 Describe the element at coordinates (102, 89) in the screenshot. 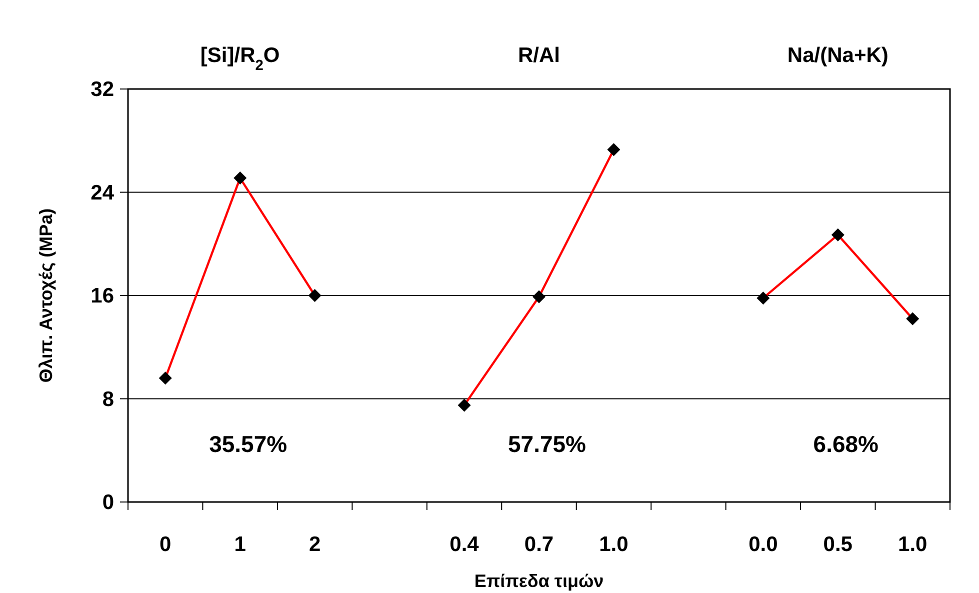

I see `y-tick-label: 32` at that location.